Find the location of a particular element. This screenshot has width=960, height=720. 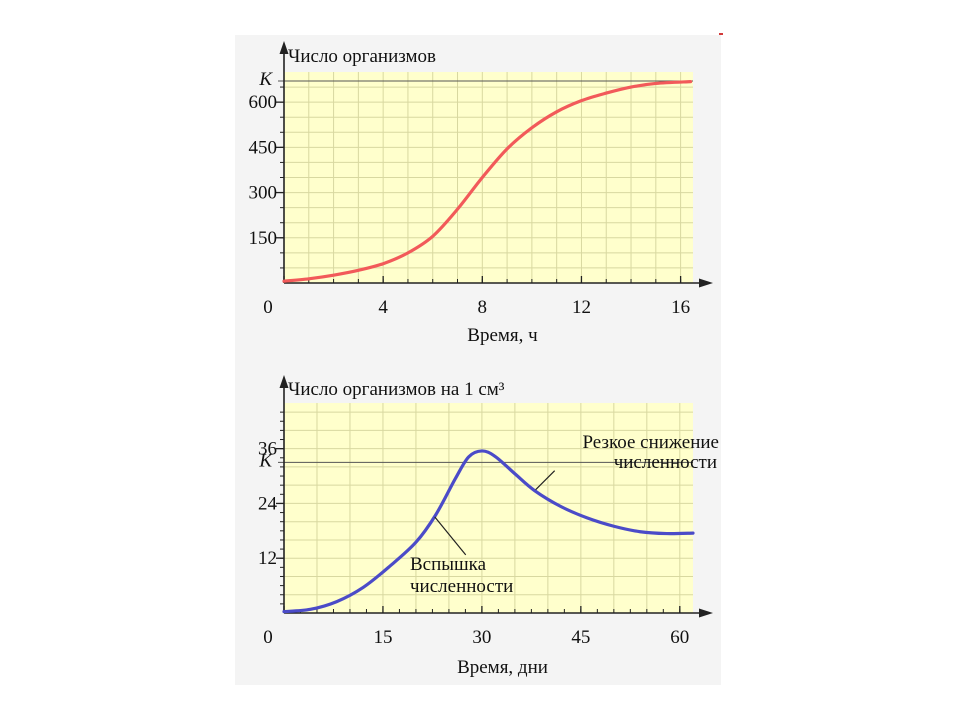

plot-area is located at coordinates (488, 508).